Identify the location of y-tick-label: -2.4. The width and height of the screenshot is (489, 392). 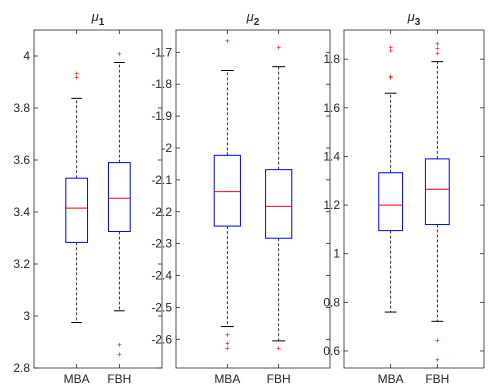
(161, 276).